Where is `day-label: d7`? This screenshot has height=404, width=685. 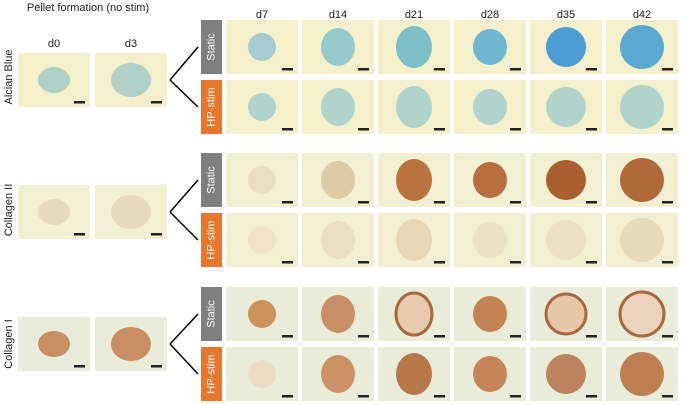 day-label: d7 is located at coordinates (262, 15).